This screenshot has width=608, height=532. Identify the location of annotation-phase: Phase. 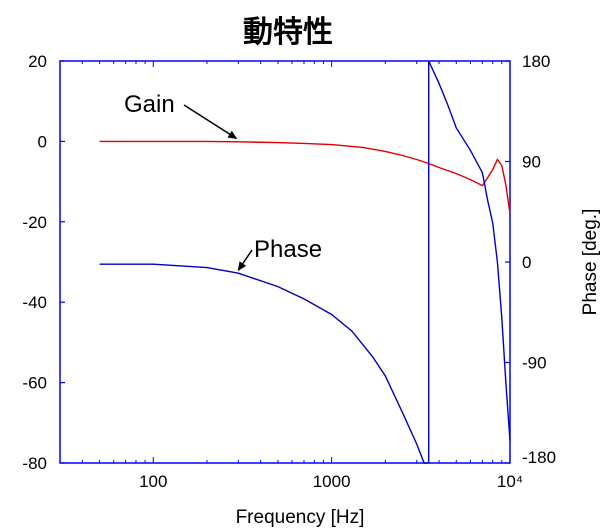
(288, 249).